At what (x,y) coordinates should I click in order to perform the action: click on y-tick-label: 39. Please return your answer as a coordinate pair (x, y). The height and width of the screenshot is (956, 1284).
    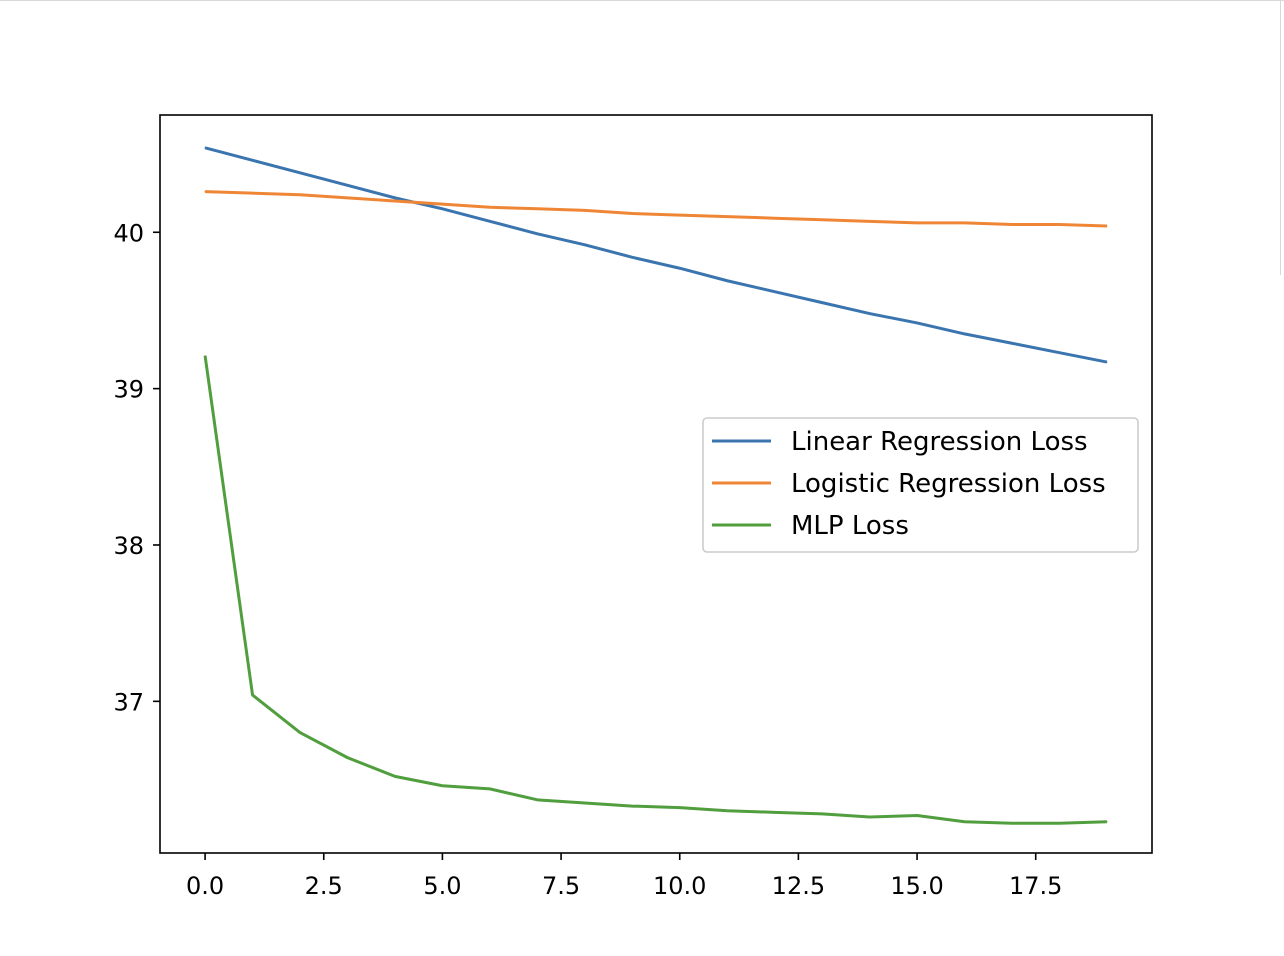
    Looking at the image, I should click on (128, 390).